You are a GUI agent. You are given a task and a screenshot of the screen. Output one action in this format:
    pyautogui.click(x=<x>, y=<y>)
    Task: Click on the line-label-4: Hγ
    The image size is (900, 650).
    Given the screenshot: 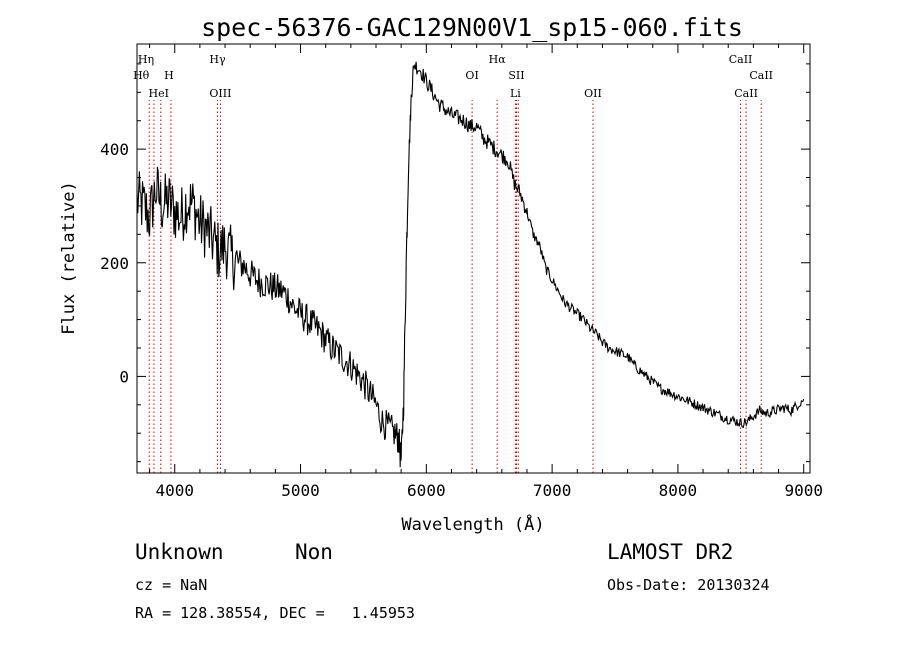 What is the action you would take?
    pyautogui.click(x=217, y=59)
    